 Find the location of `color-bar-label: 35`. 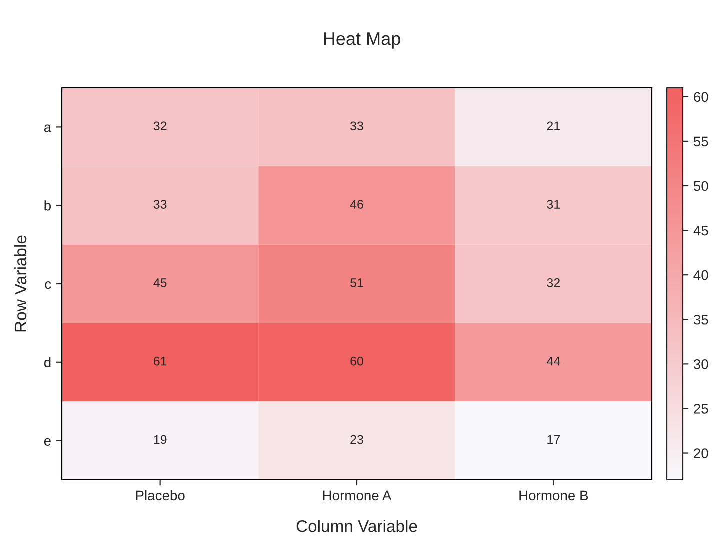

color-bar-label: 35 is located at coordinates (701, 319).